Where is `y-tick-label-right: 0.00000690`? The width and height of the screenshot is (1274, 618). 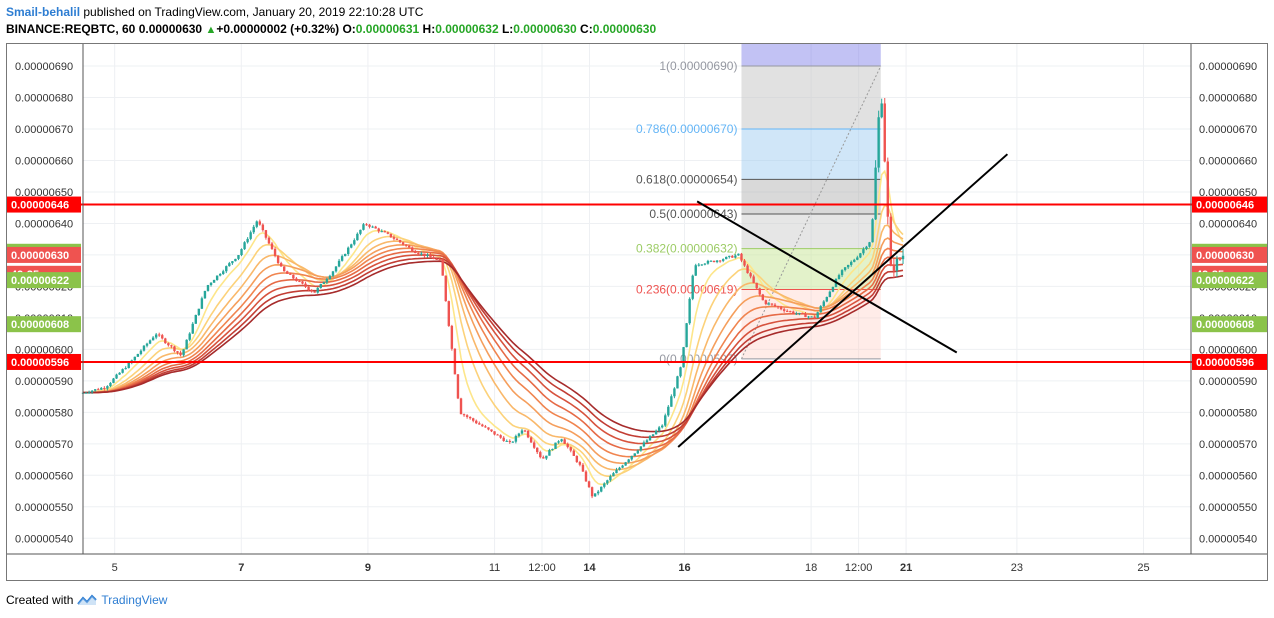 y-tick-label-right: 0.00000690 is located at coordinates (1228, 67).